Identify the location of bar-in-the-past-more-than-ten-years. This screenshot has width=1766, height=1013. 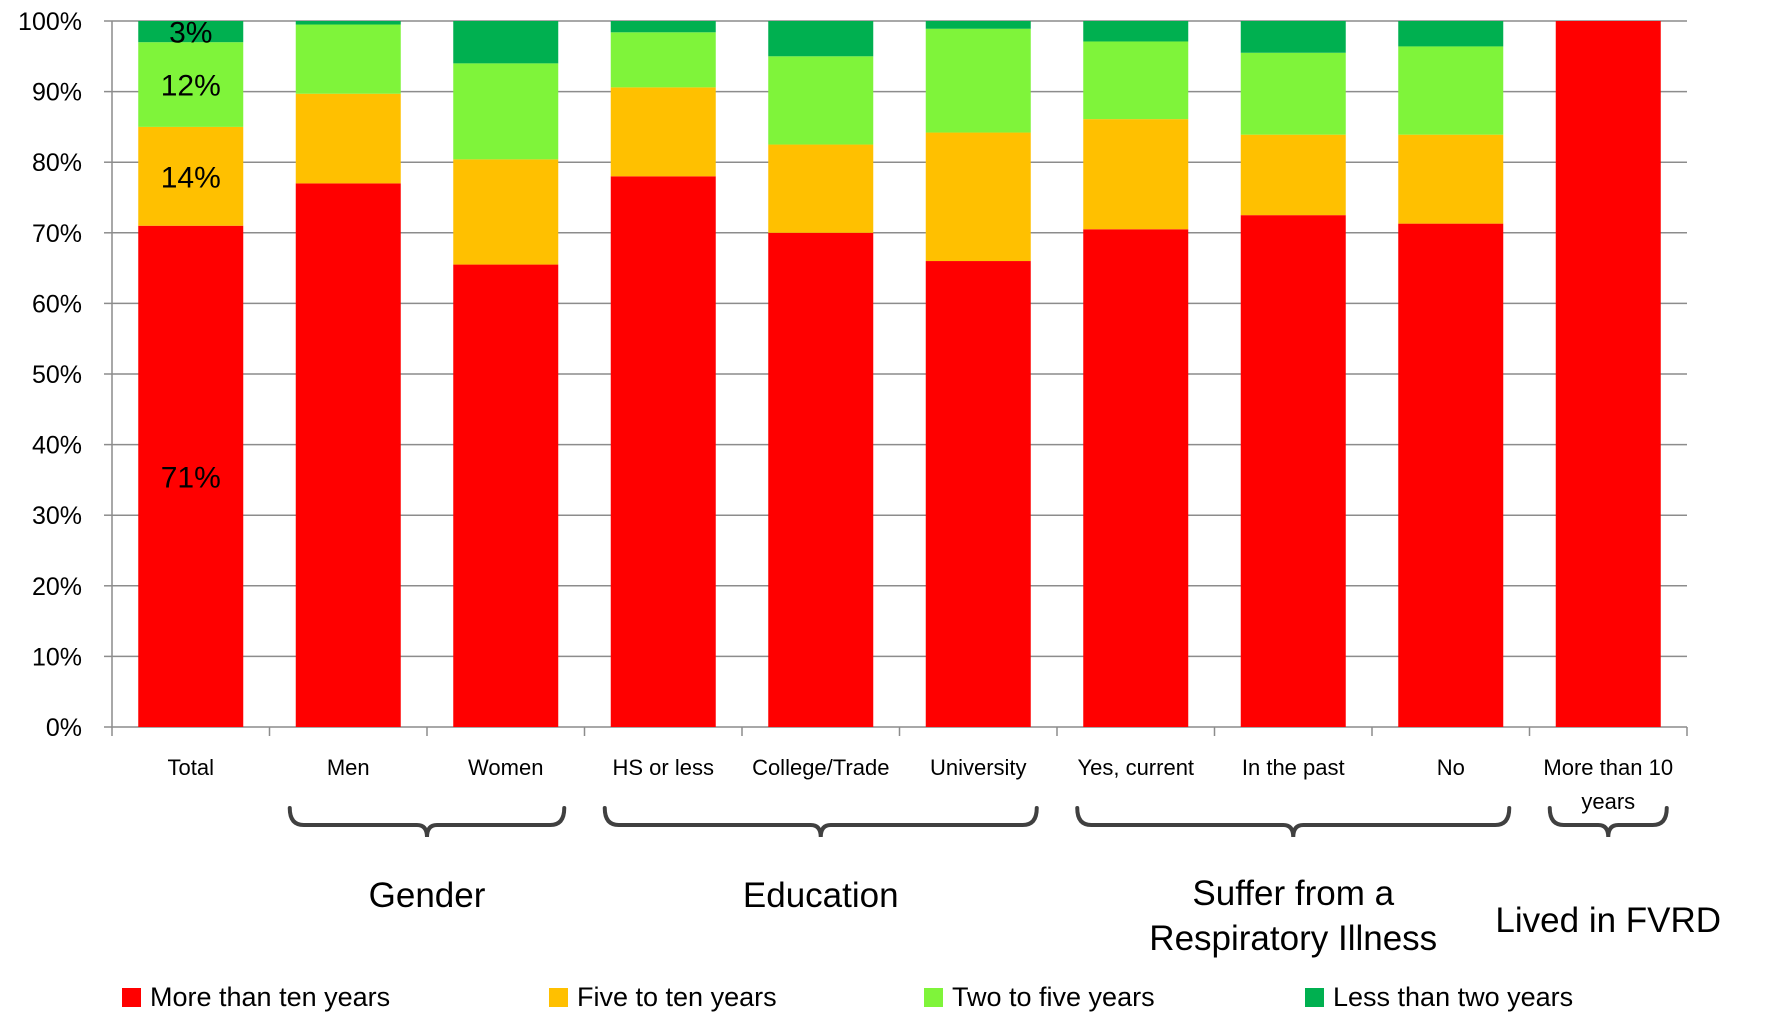
(1293, 471).